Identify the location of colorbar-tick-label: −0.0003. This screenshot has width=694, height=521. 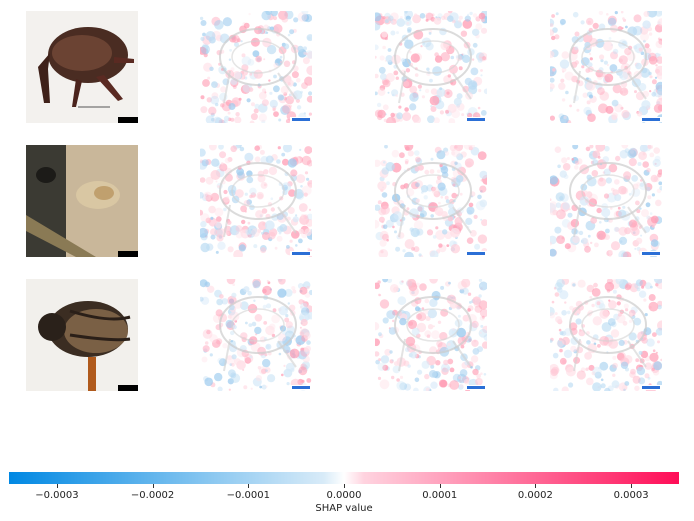
(57, 495).